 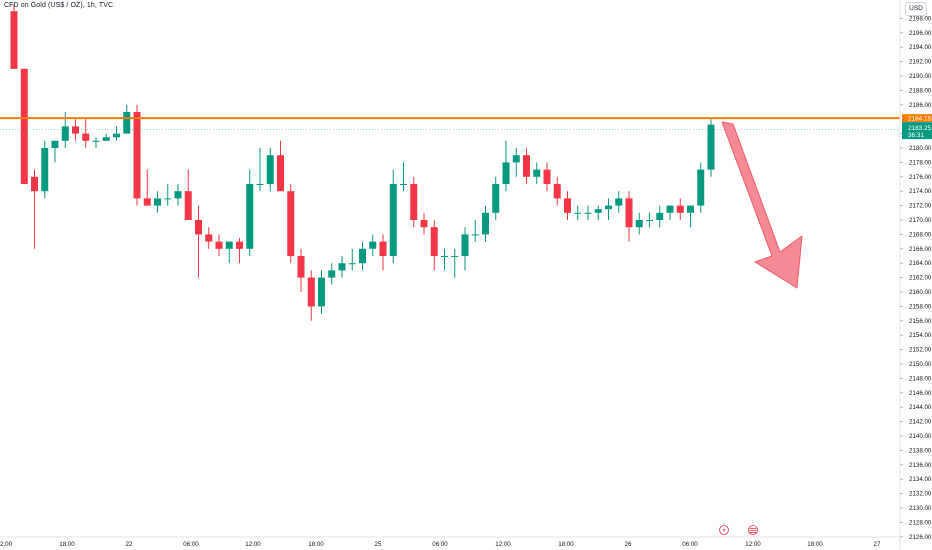 What do you see at coordinates (129, 544) in the screenshot?
I see `time-tick-label: 22` at bounding box center [129, 544].